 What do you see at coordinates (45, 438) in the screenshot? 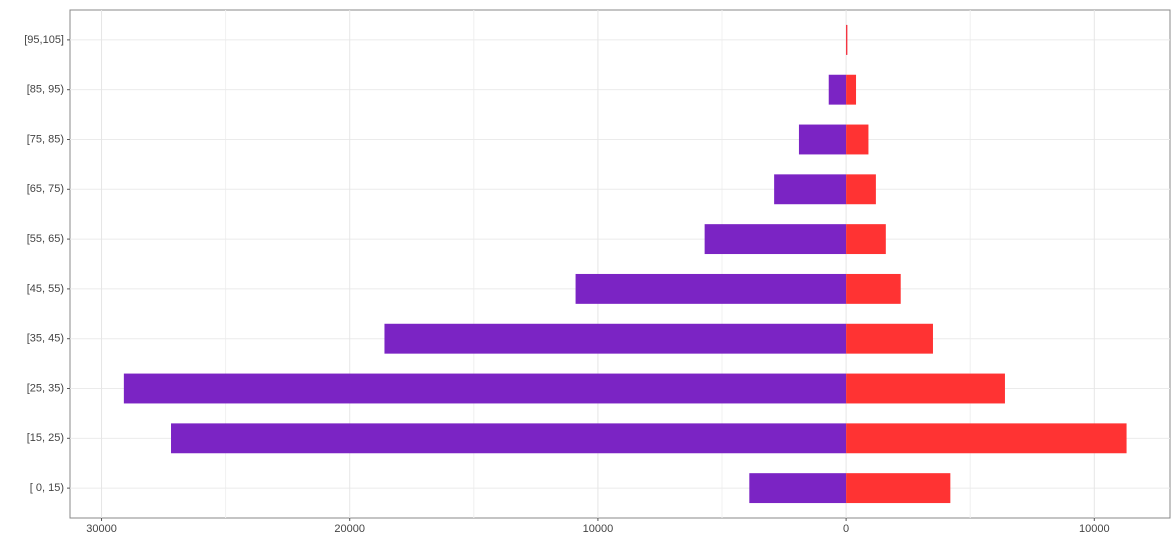
I see `y-tick-label: [15, 25)` at bounding box center [45, 438].